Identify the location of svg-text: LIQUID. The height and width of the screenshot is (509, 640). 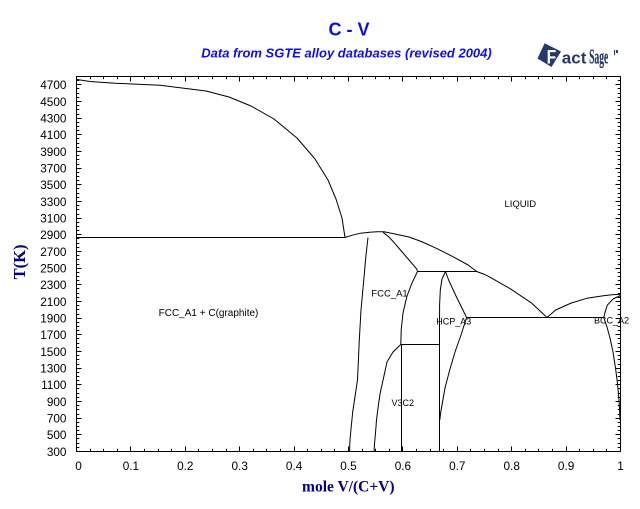
(520, 204).